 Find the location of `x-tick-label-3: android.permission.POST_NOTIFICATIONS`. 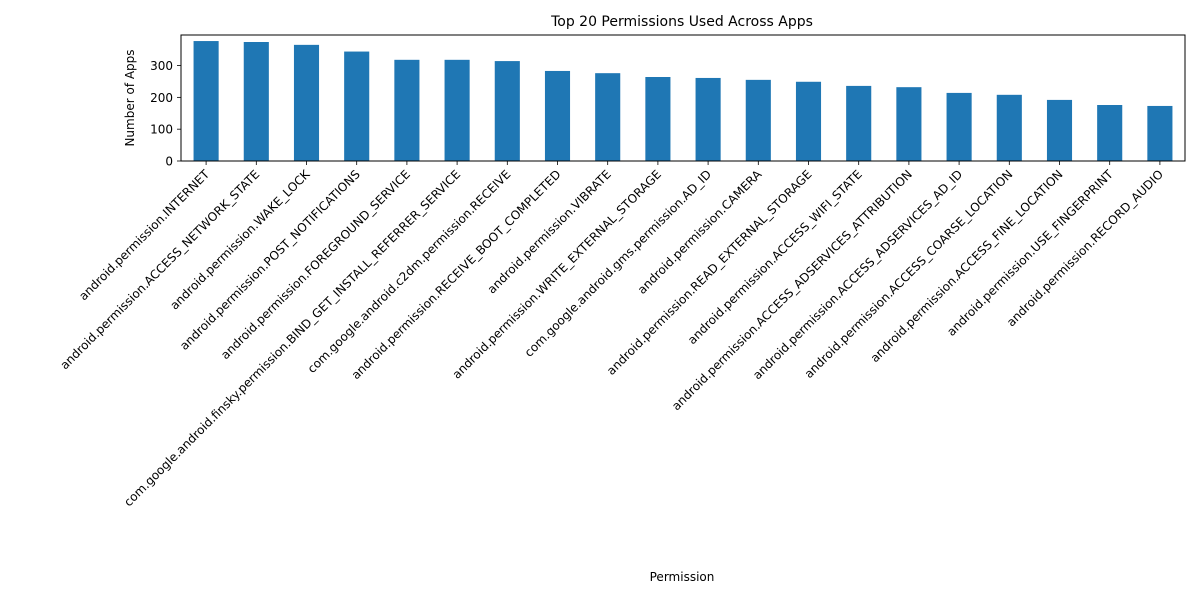

x-tick-label-3: android.permission.POST_NOTIFICATIONS is located at coordinates (270, 260).